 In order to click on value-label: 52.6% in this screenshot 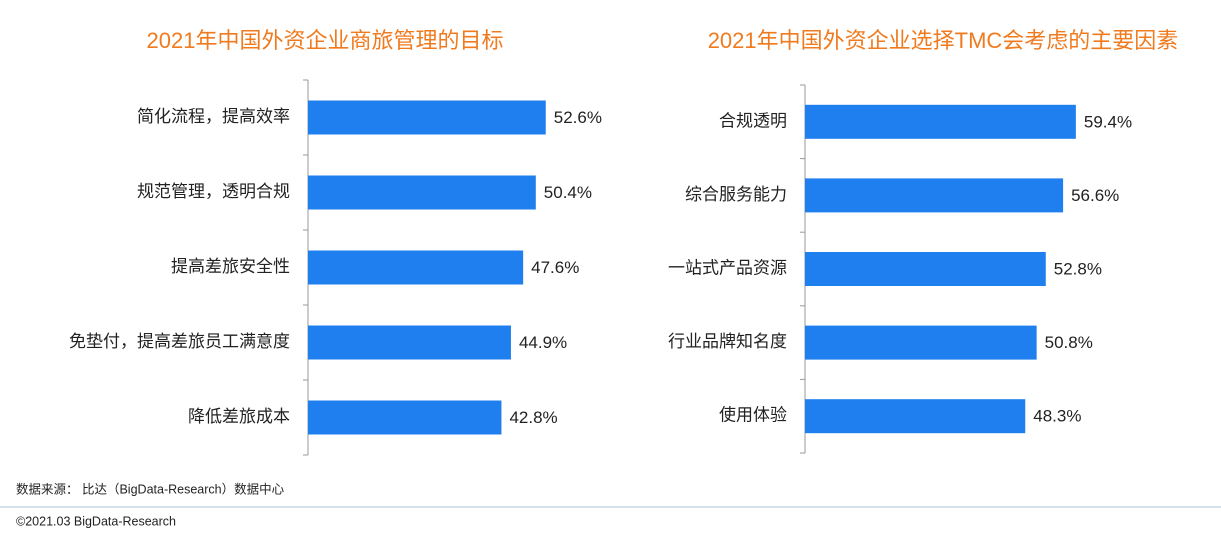, I will do `click(578, 117)`.